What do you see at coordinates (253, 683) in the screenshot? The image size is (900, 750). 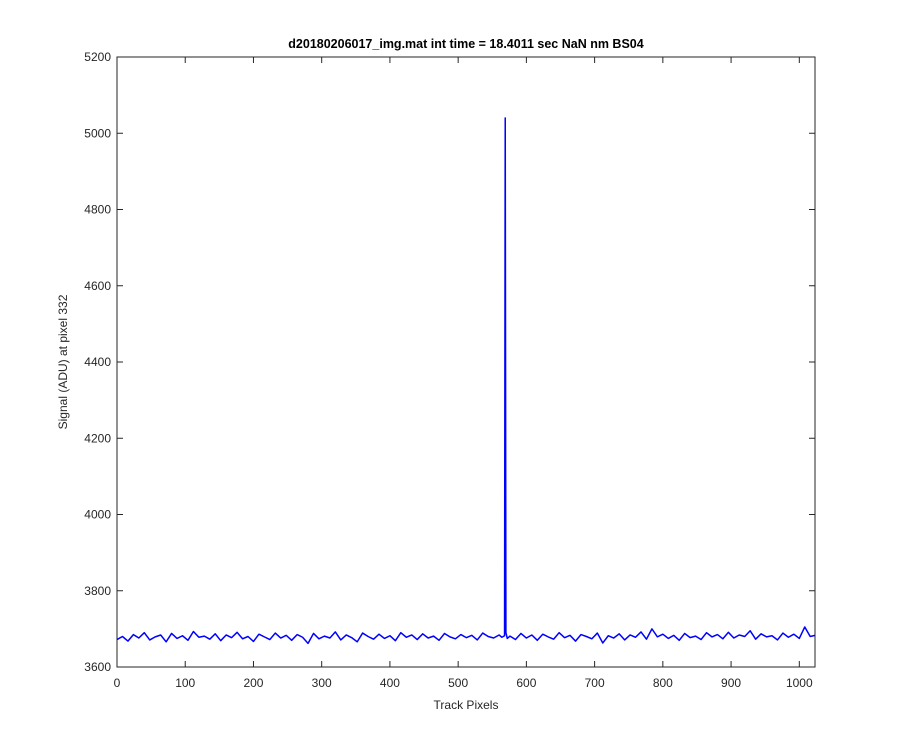 I see `x-tick-label: 200` at bounding box center [253, 683].